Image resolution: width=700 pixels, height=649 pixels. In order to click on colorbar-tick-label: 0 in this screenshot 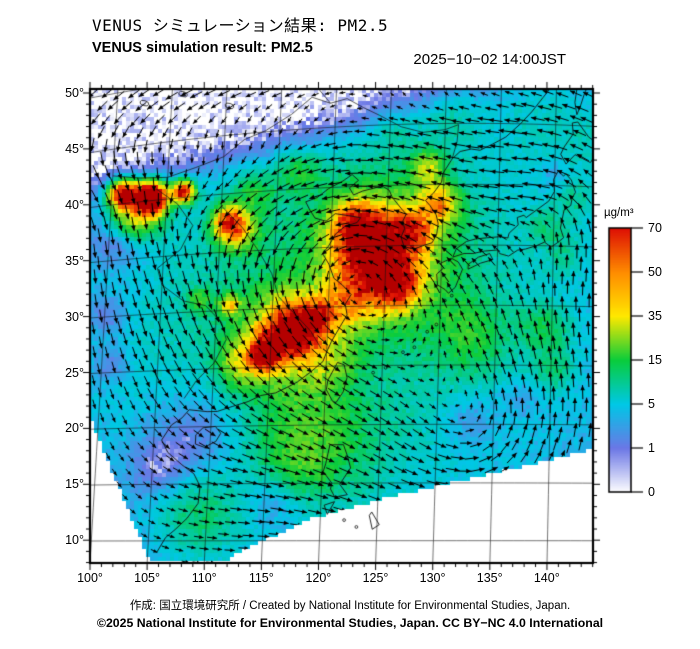, I will do `click(651, 492)`.